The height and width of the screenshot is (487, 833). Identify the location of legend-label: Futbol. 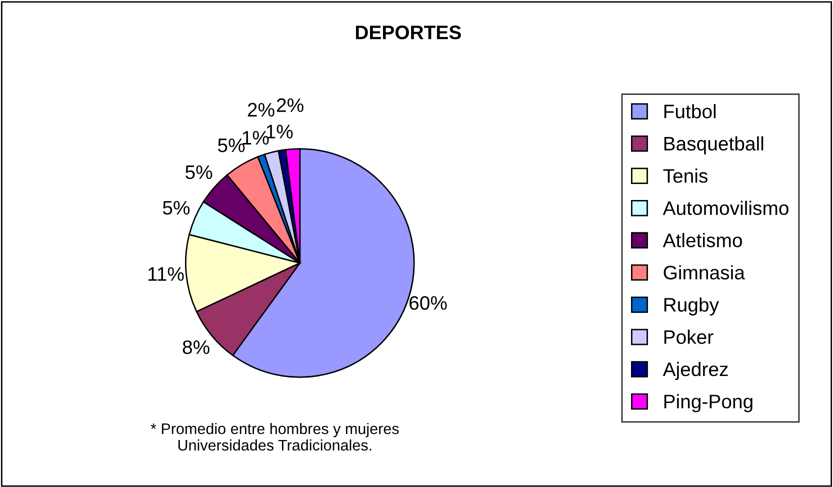
(690, 111).